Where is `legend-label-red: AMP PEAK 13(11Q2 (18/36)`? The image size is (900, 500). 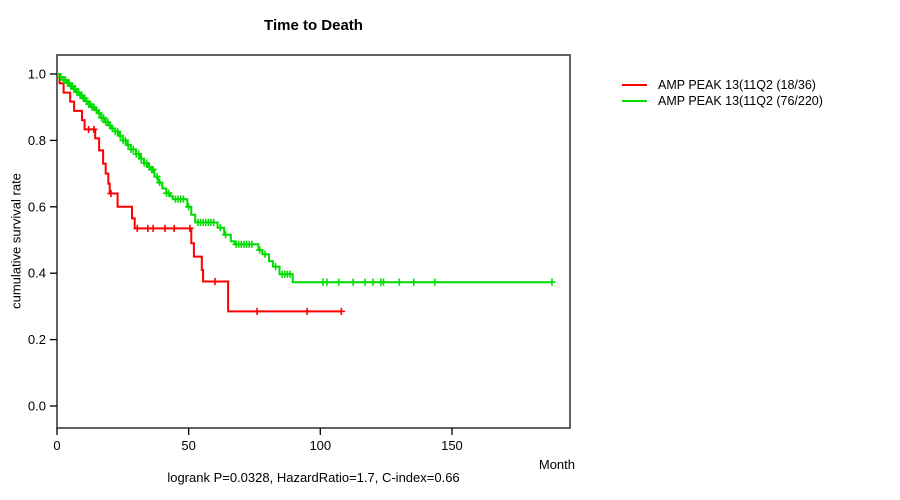 legend-label-red: AMP PEAK 13(11Q2 (18/36) is located at coordinates (737, 85).